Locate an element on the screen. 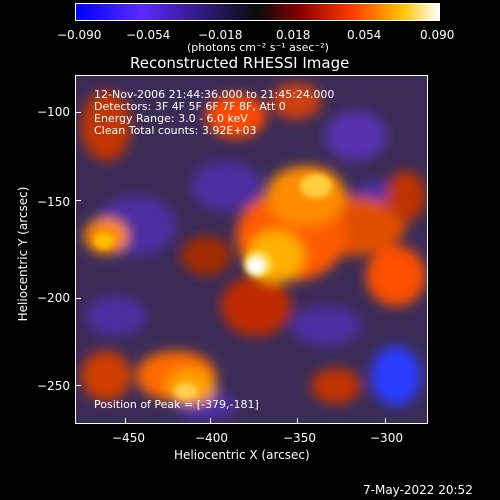 The width and height of the screenshot is (500, 500). info-detectors: Detectors: 3F 4F 5F 6F 7F 8F, Att 0 is located at coordinates (190, 106).